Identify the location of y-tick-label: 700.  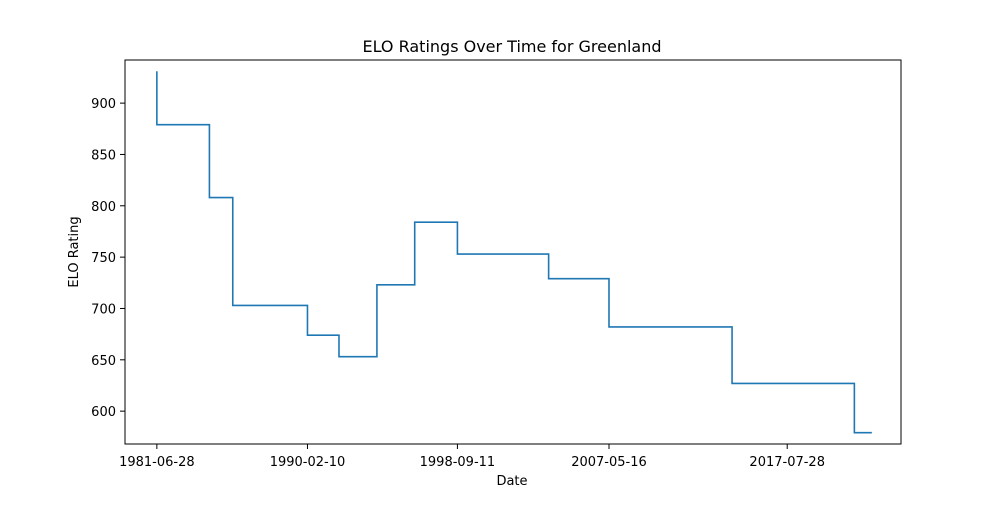
(103, 309).